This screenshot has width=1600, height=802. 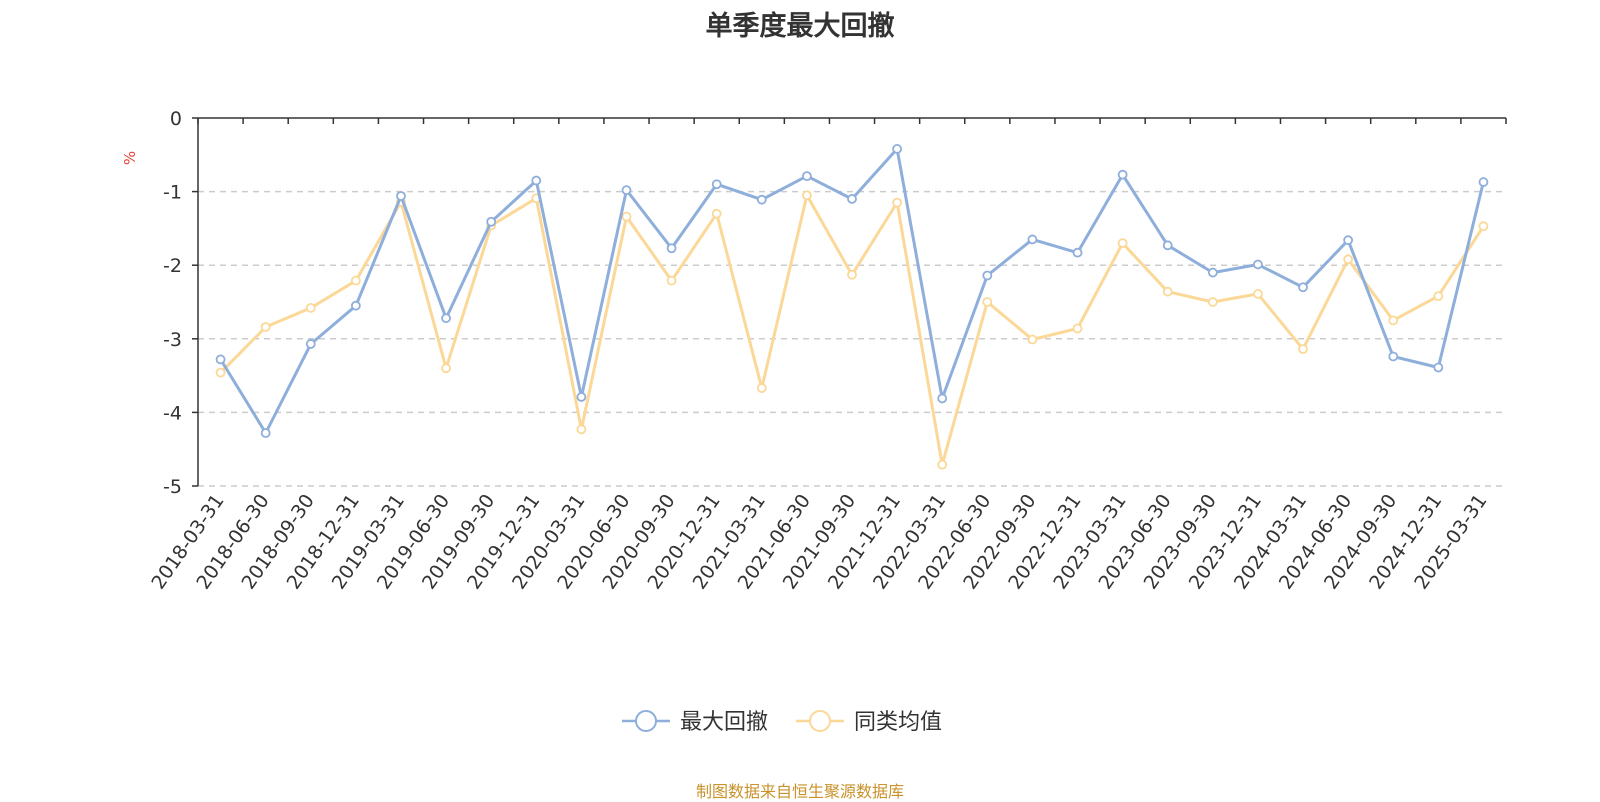 What do you see at coordinates (800, 26) in the screenshot?
I see `chart-title: 单季度最大回撤` at bounding box center [800, 26].